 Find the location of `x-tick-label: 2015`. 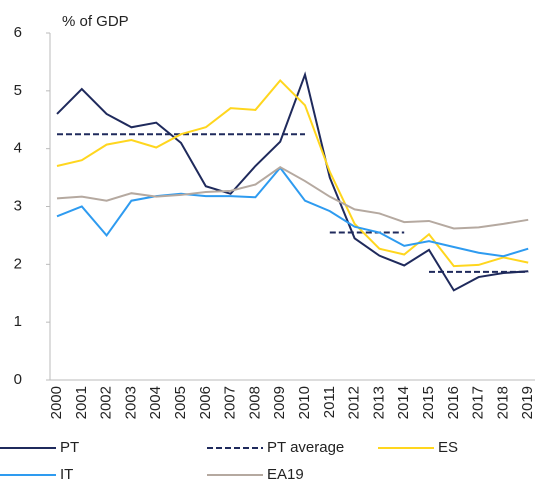

x-tick-label: 2015 is located at coordinates (428, 402).